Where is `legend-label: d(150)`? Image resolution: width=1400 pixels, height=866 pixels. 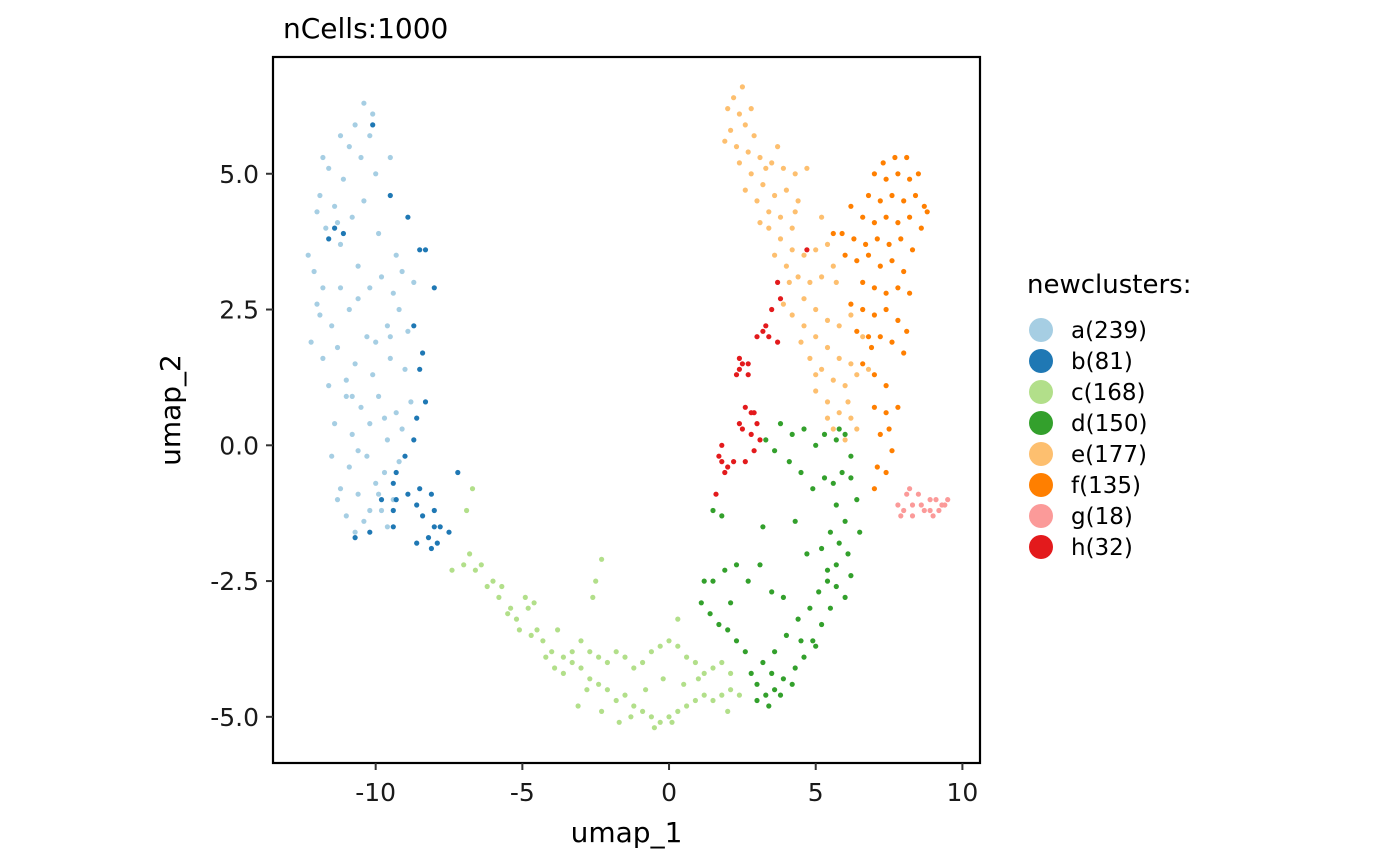
legend-label: d(150) is located at coordinates (1109, 424).